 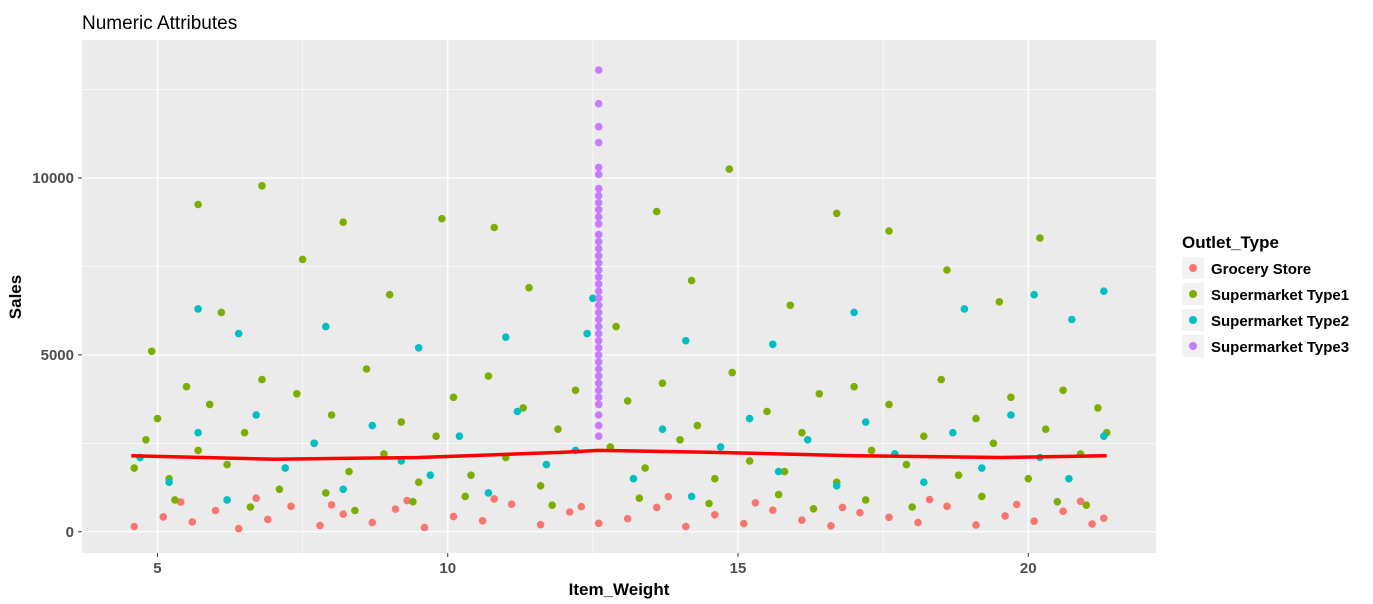 I want to click on y-tick-label: 0, so click(x=70, y=532).